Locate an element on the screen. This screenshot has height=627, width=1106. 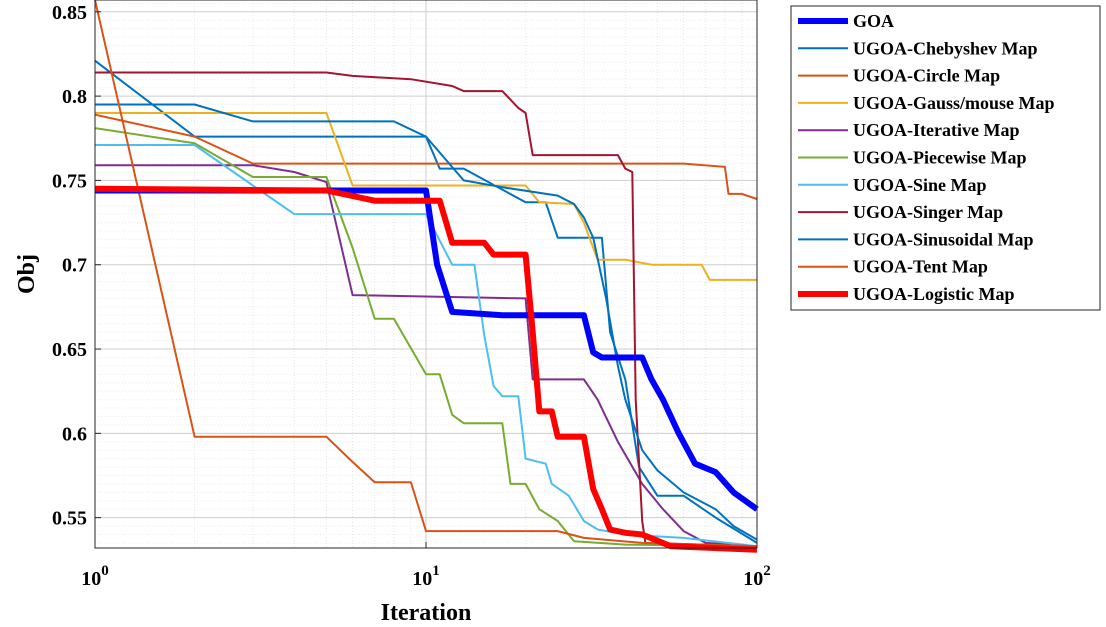
x-tick-label: 10¹ is located at coordinates (426, 576).